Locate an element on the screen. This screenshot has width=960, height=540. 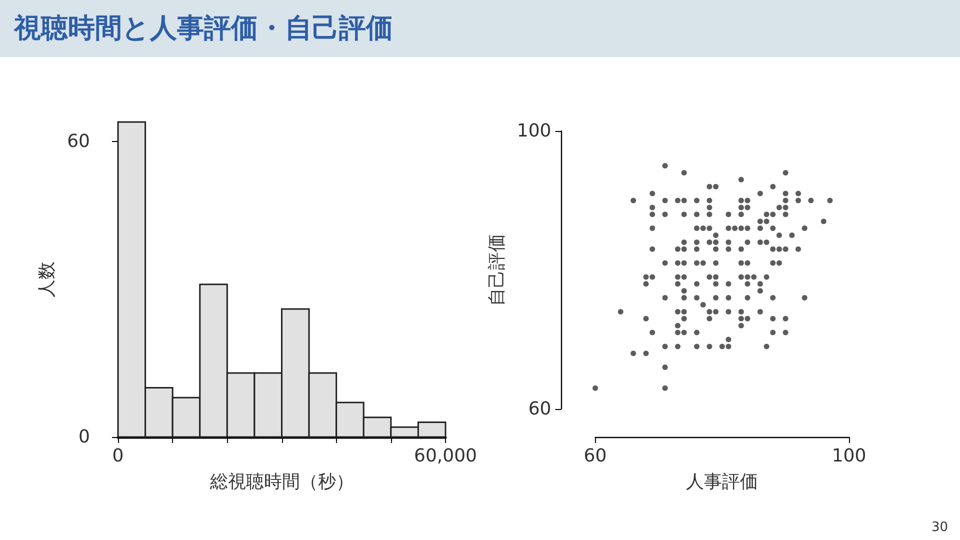
x-tick-label: 0 is located at coordinates (118, 456).